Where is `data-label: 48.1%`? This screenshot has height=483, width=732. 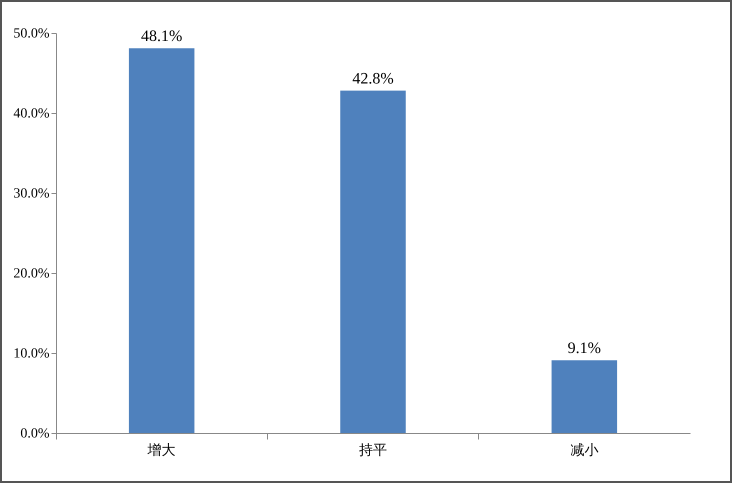
data-label: 48.1% is located at coordinates (161, 37).